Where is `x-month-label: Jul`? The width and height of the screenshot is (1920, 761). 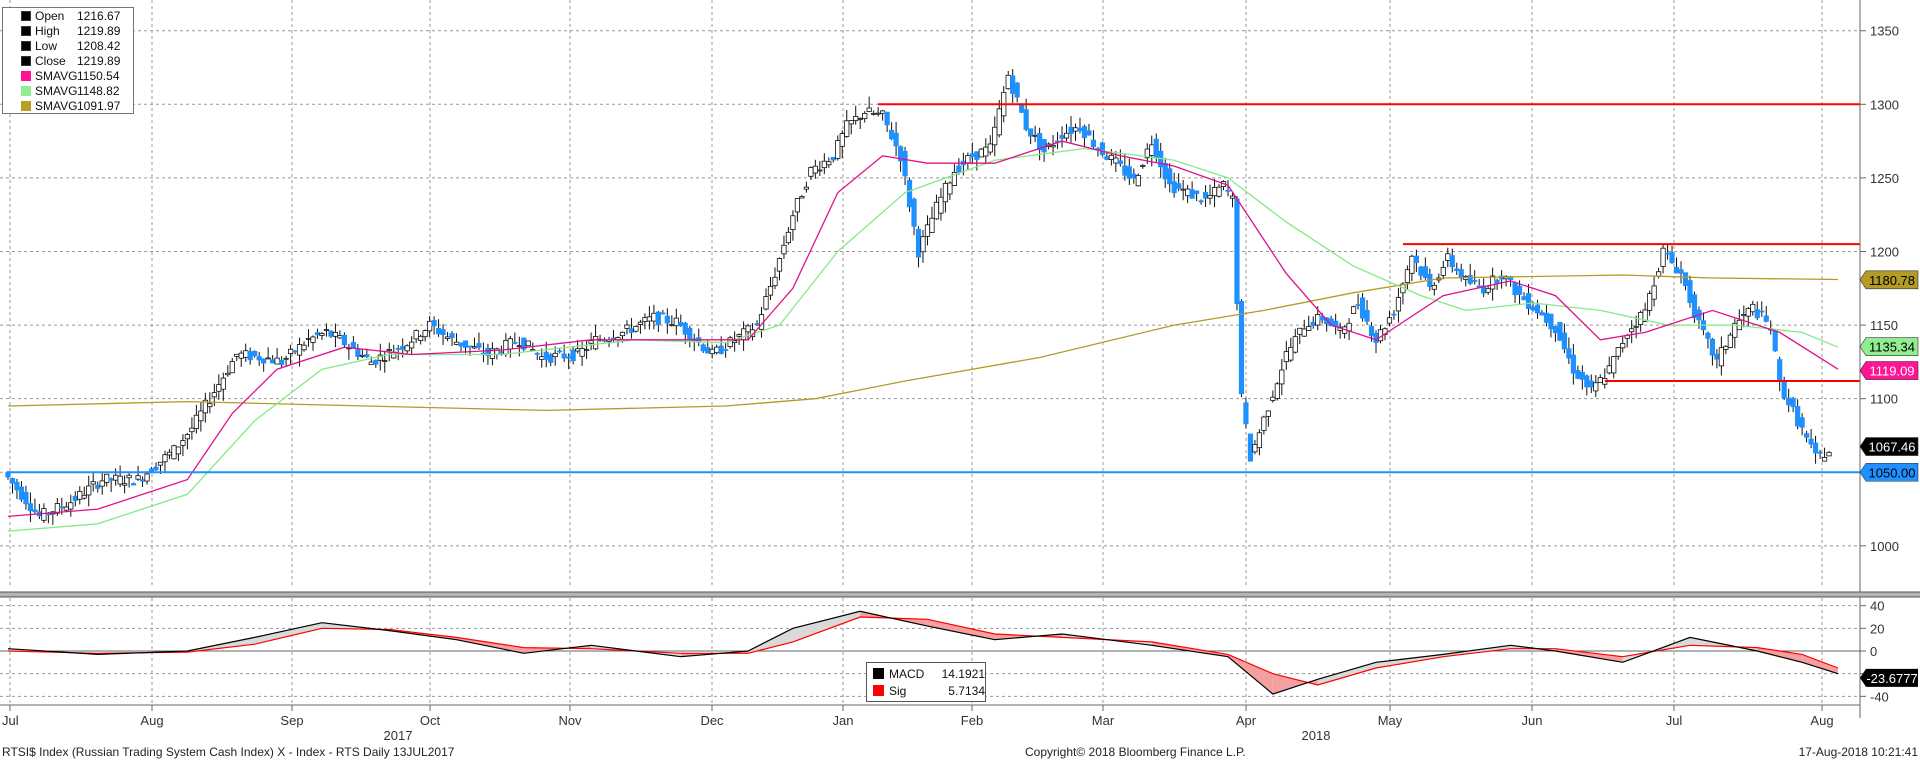
x-month-label: Jul is located at coordinates (1674, 720).